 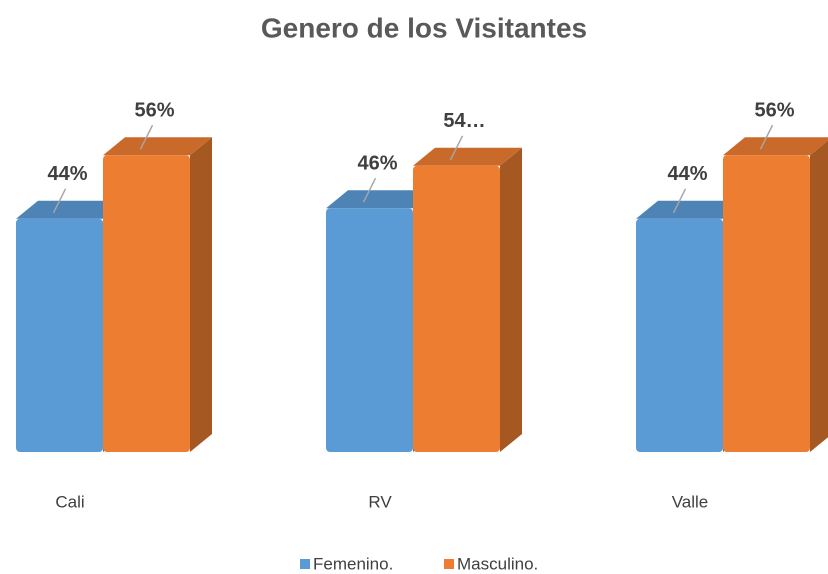 What do you see at coordinates (690, 501) in the screenshot?
I see `x-tick-label: Valle` at bounding box center [690, 501].